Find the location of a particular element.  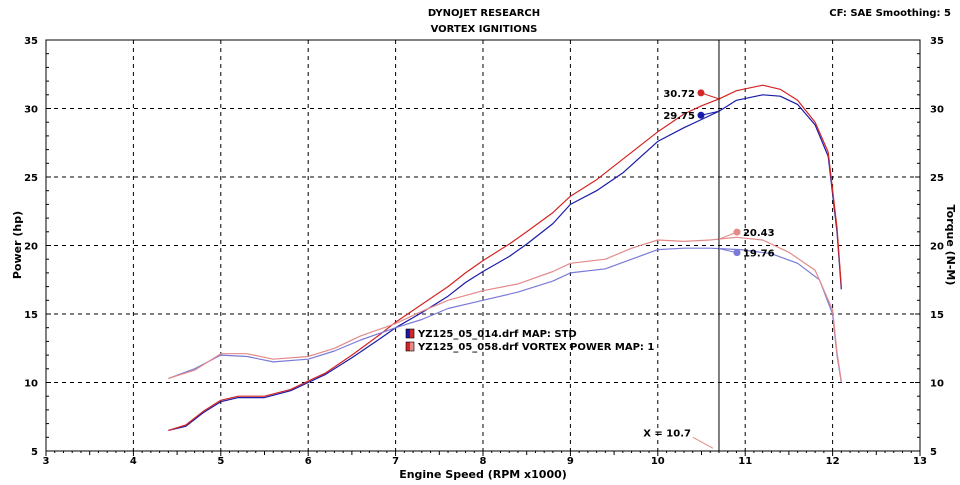

x-tick-label: 12 is located at coordinates (833, 461).